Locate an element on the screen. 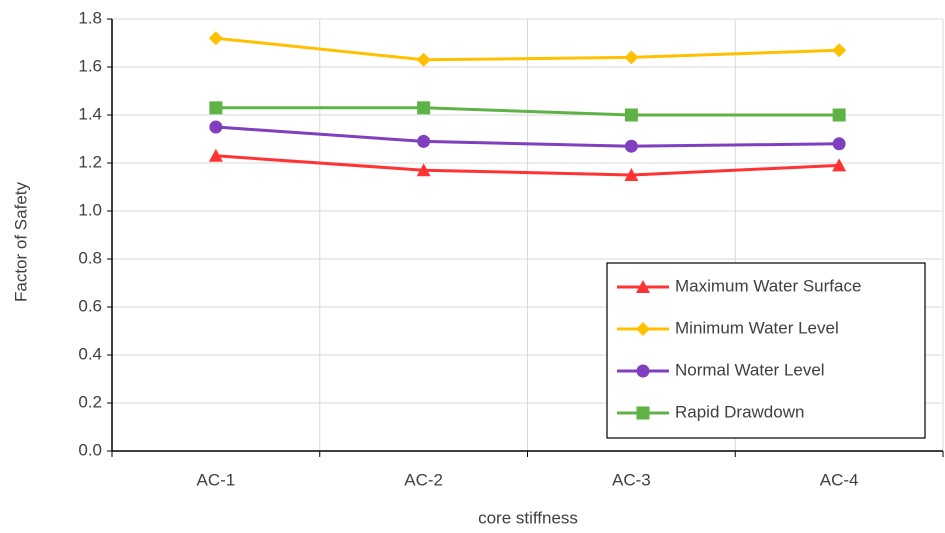 Image resolution: width=945 pixels, height=533 pixels. y-tick-label: 1.8 is located at coordinates (90, 17).